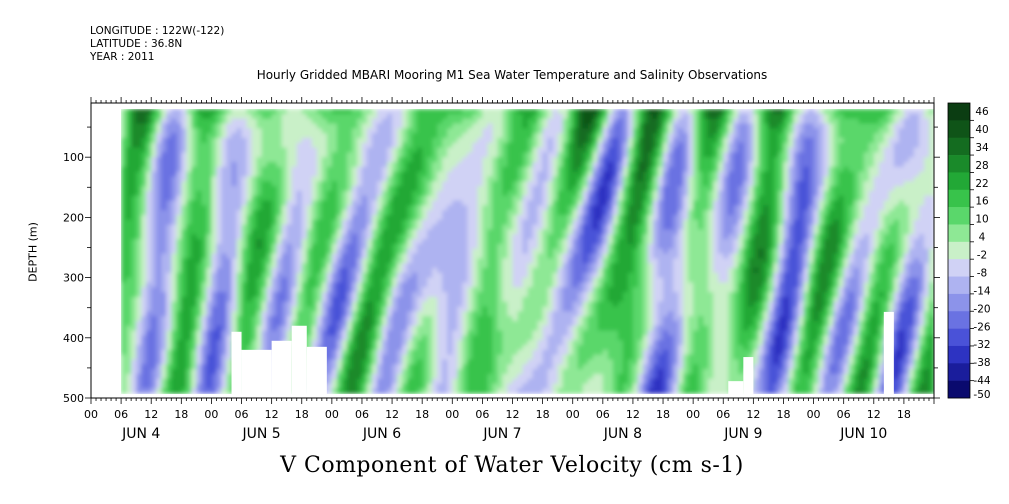 The image size is (1009, 504). I want to click on y-tick-label: 400, so click(73, 338).